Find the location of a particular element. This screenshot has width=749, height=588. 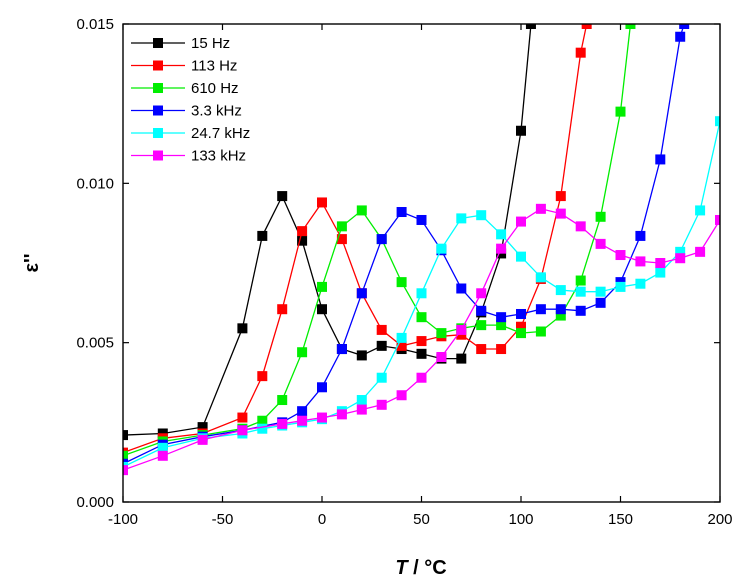

x-tick-label: 50 is located at coordinates (421, 519).